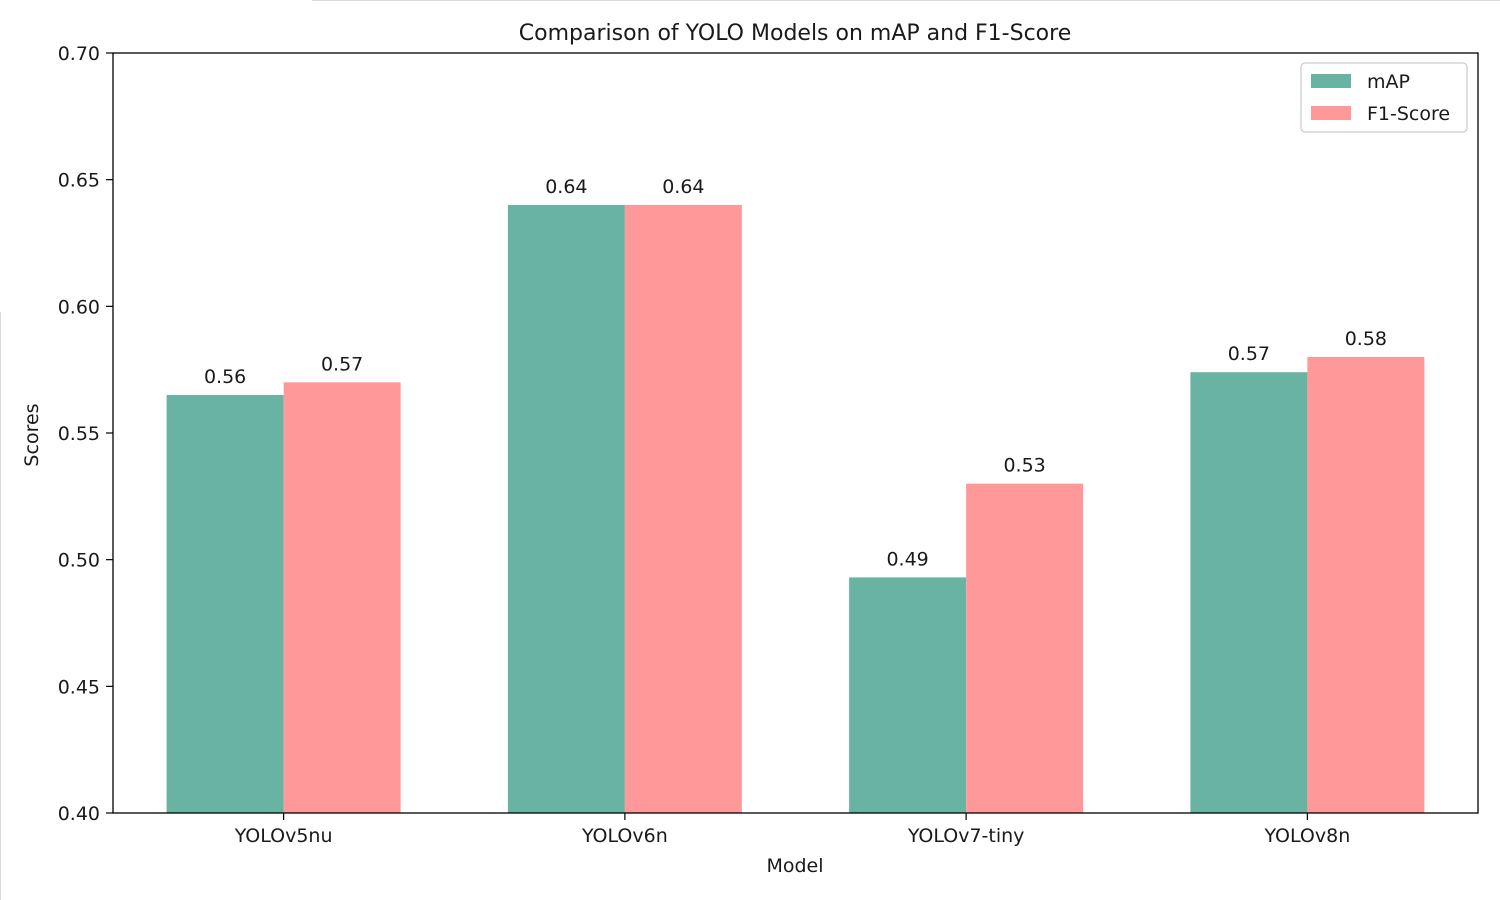 This screenshot has width=1500, height=900. I want to click on legend-swatch-f1-score, so click(1331, 113).